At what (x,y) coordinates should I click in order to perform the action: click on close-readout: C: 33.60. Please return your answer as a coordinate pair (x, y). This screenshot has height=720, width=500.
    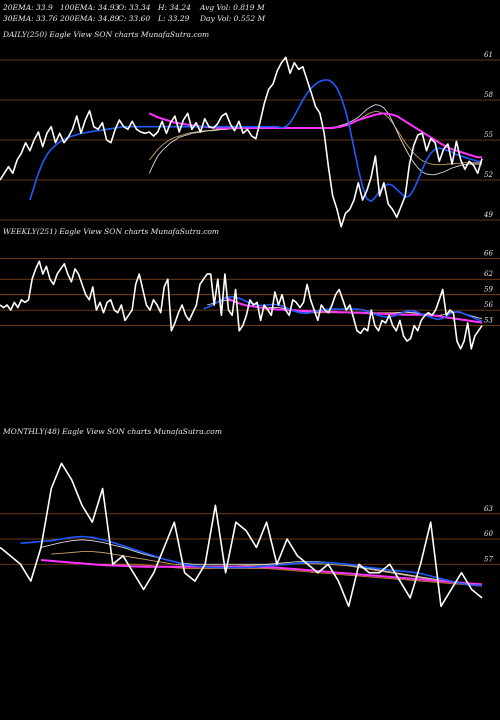
    Looking at the image, I should click on (134, 18).